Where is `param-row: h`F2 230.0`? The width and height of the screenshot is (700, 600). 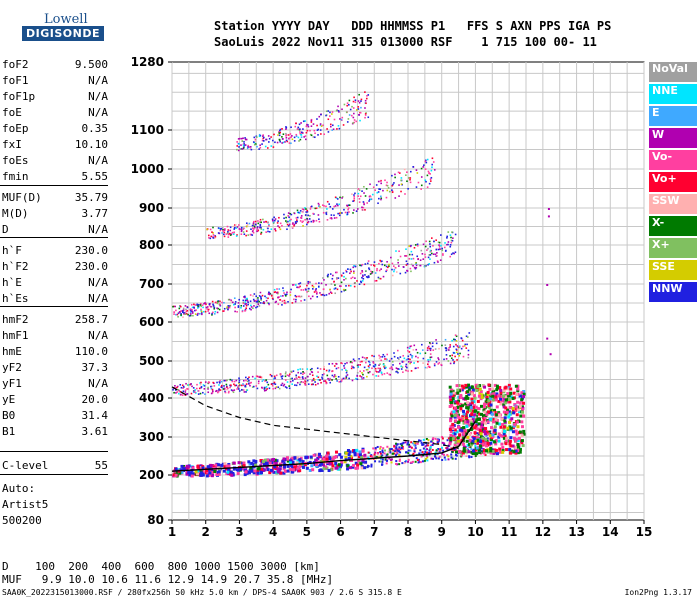 param-row: h`F2 230.0 is located at coordinates (55, 266).